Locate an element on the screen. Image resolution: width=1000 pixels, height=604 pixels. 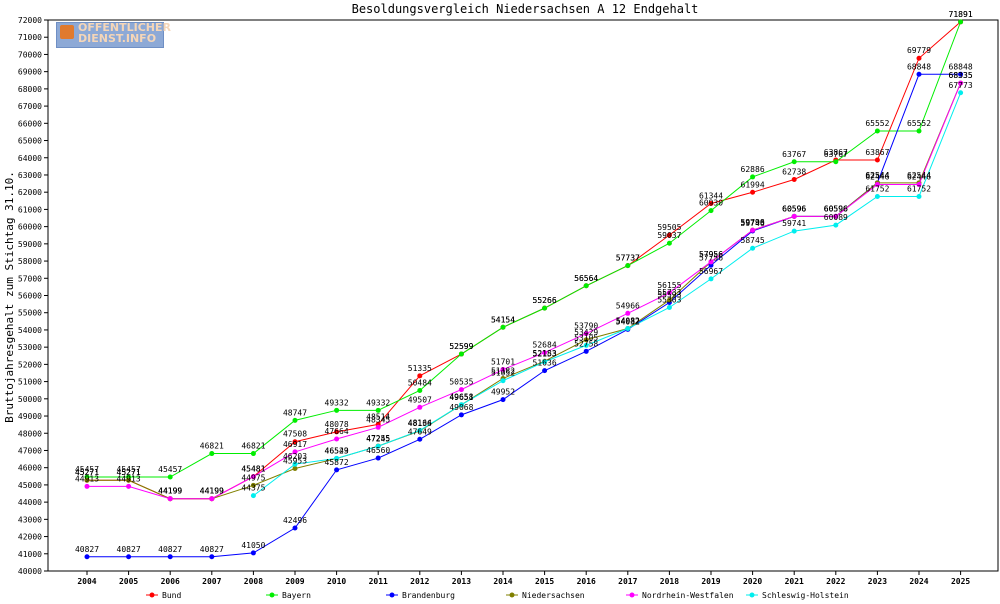
data-label: 48164 is located at coordinates (420, 422).